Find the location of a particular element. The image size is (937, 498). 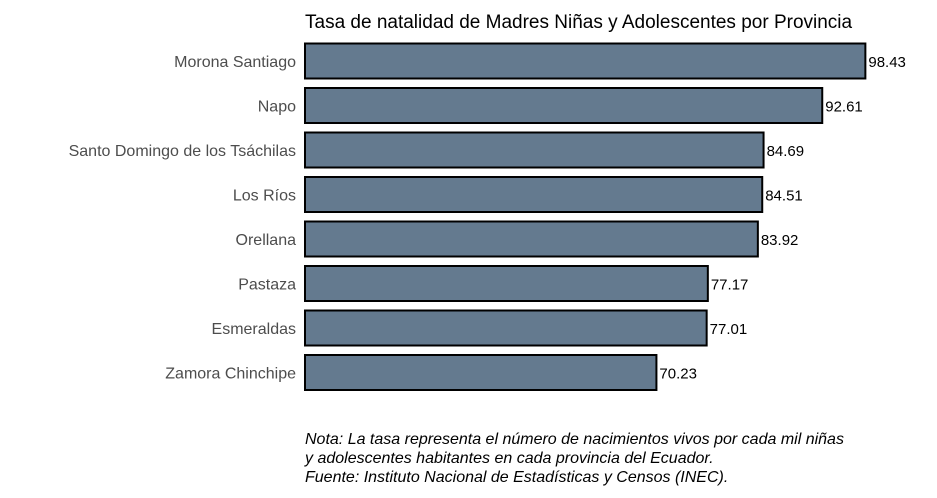

category-label-4: Orellana is located at coordinates (266, 240).